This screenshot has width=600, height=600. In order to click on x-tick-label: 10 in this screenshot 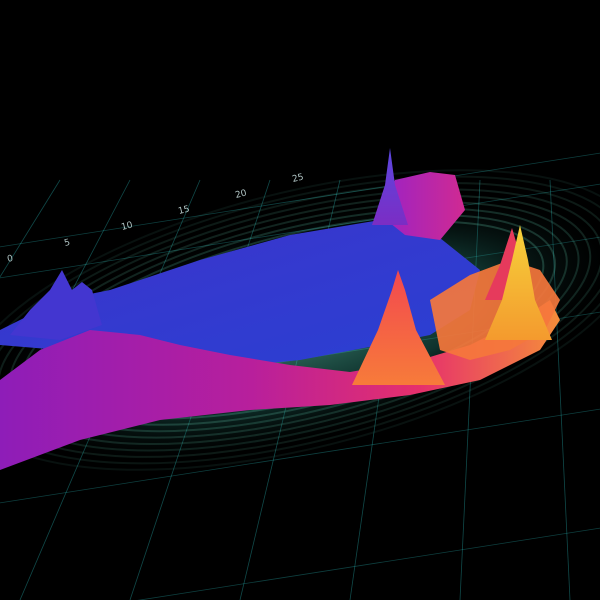, I will do `click(127, 226)`.